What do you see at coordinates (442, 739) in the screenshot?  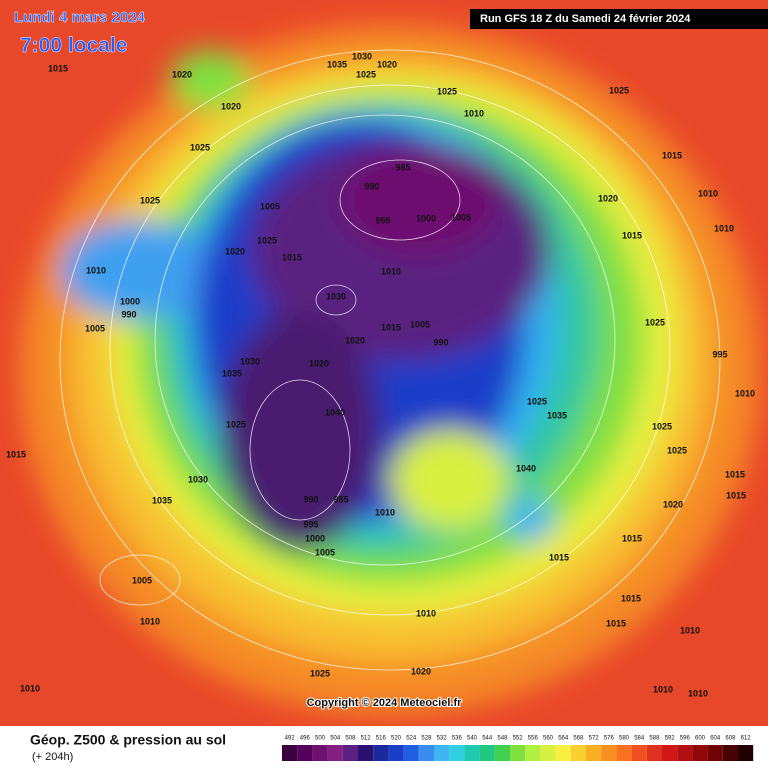 I see `colorbar-label: 532` at bounding box center [442, 739].